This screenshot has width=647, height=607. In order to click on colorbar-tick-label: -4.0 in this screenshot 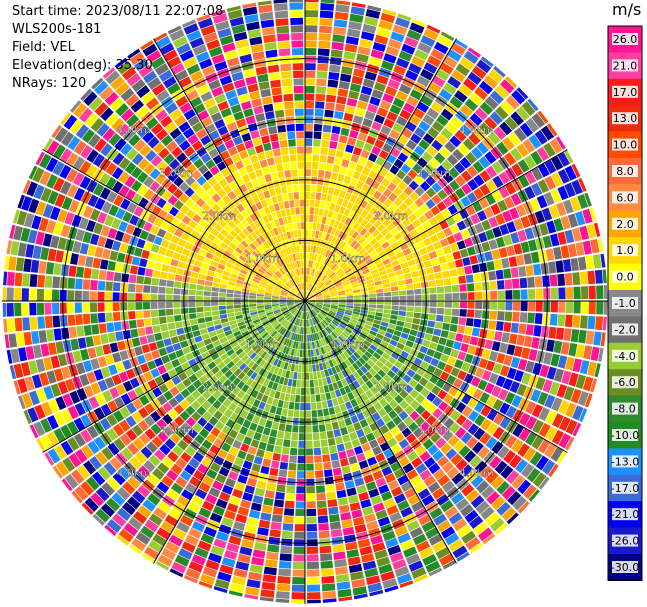, I will do `click(624, 356)`.